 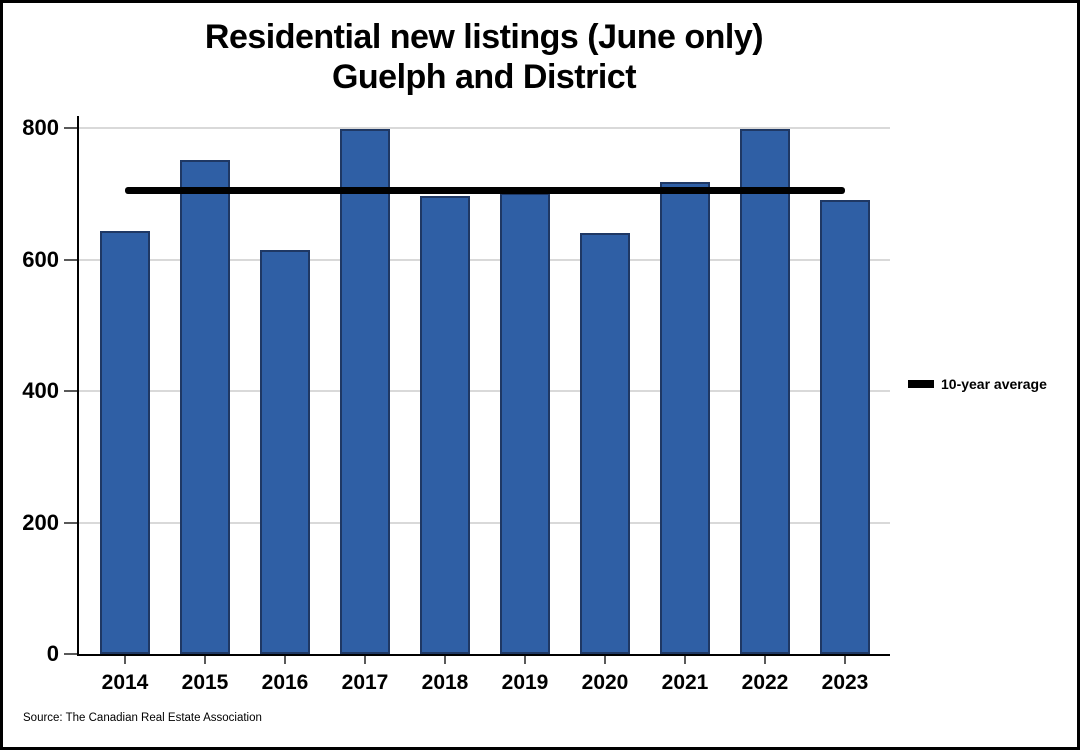 What do you see at coordinates (285, 452) in the screenshot?
I see `bar-2016` at bounding box center [285, 452].